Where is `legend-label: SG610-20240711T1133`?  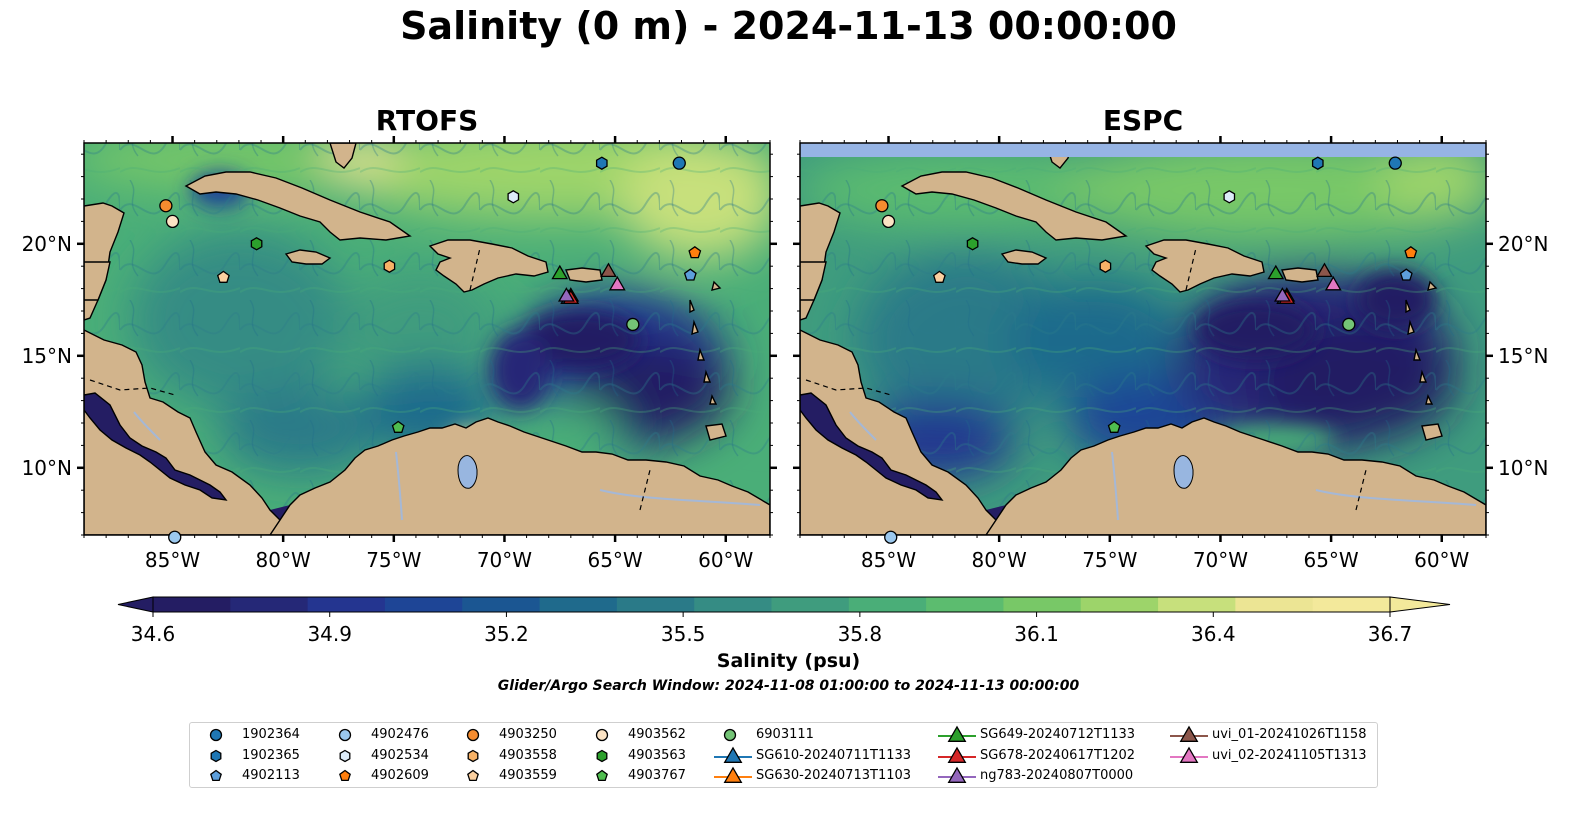 legend-label: SG610-20240711T1133 is located at coordinates (834, 755).